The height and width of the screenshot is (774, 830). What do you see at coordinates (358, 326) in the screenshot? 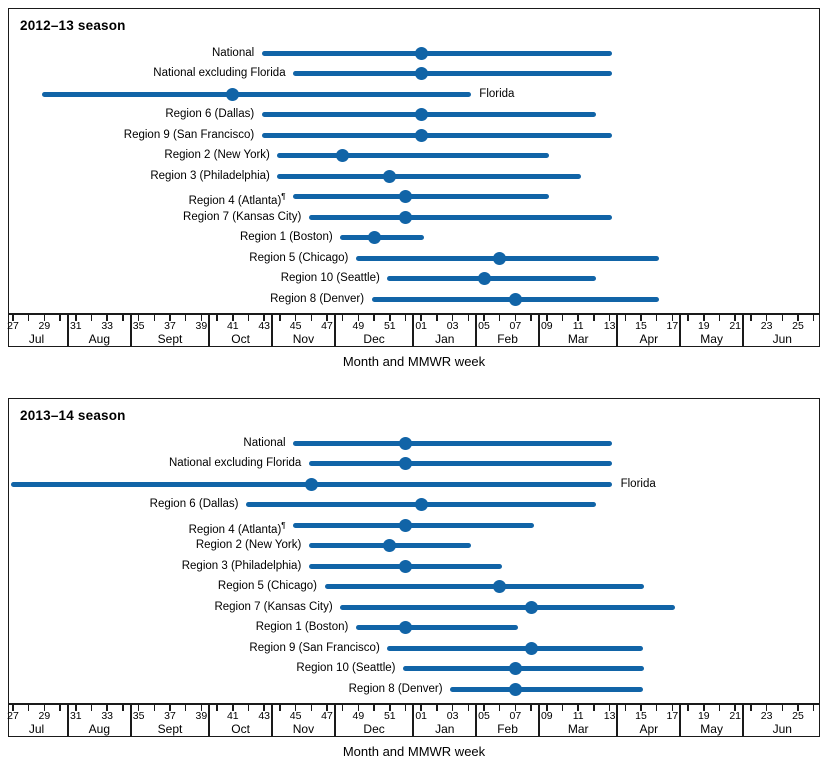
I see `week-tick-label: 49` at bounding box center [358, 326].